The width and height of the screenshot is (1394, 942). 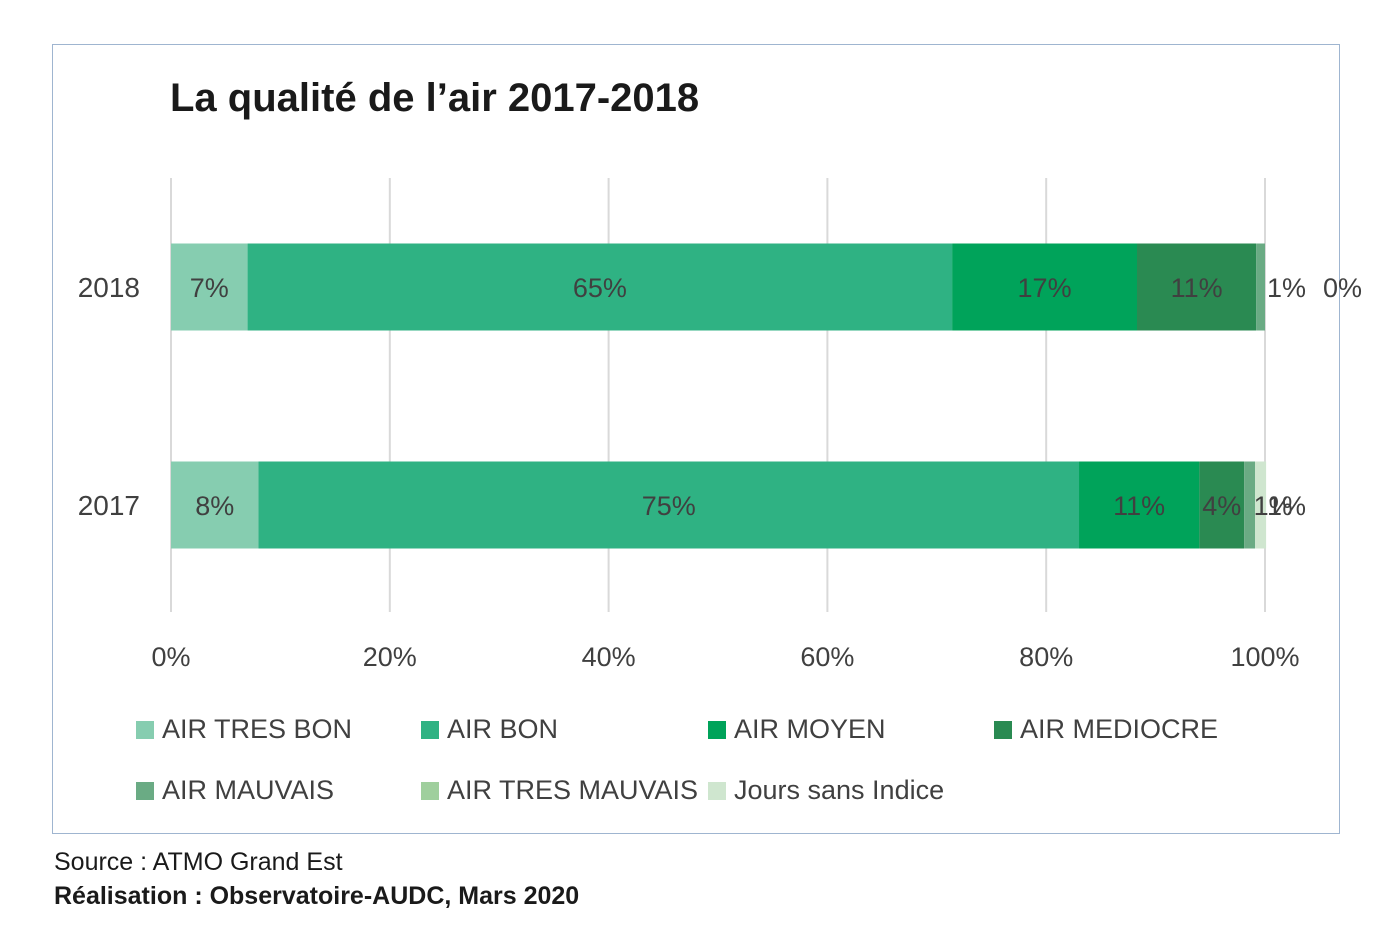 I want to click on data-label: 7%, so click(x=209, y=288).